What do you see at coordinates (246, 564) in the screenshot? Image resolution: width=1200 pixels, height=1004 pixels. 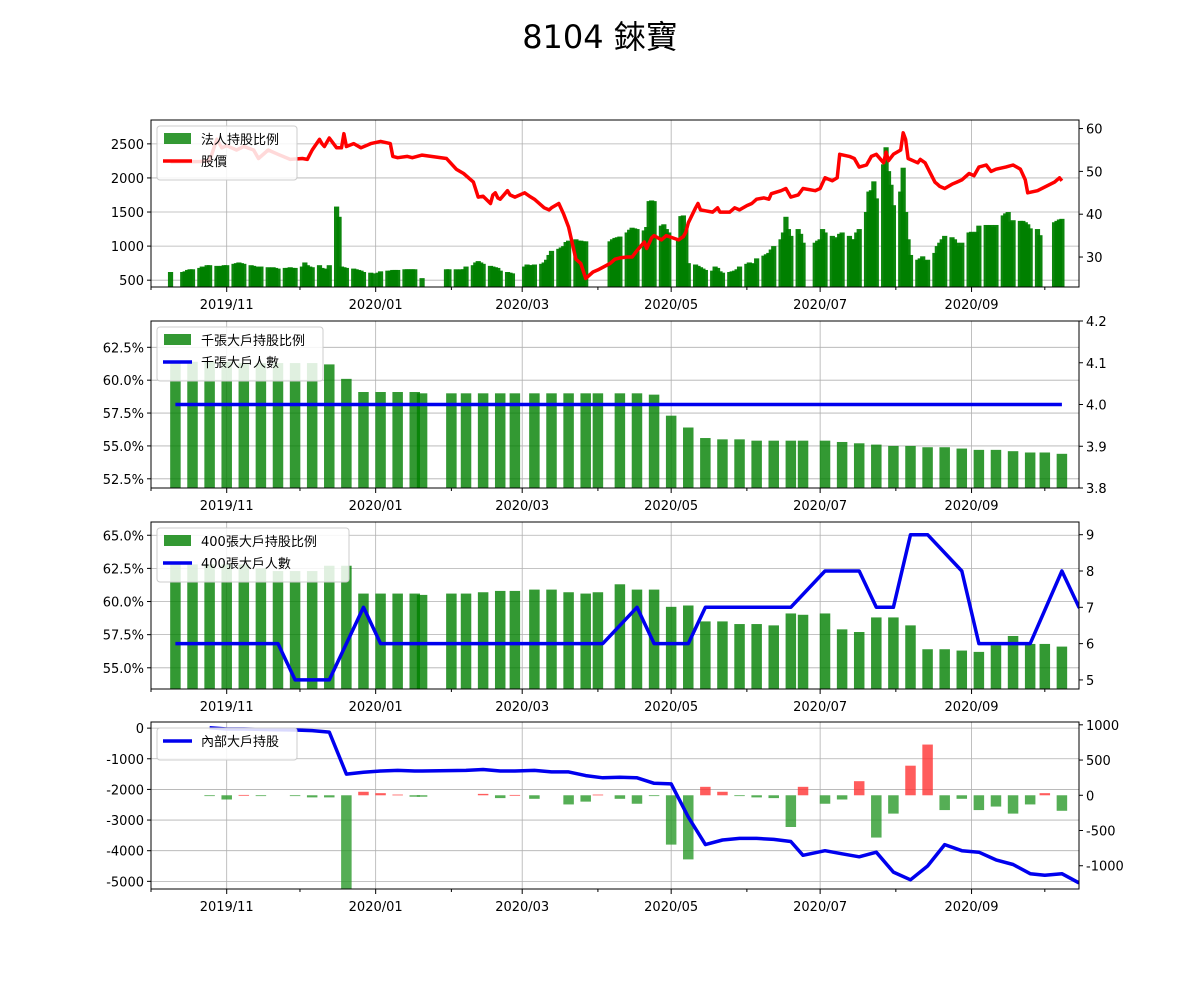 I see `legend-label: 400張大戶人數` at bounding box center [246, 564].